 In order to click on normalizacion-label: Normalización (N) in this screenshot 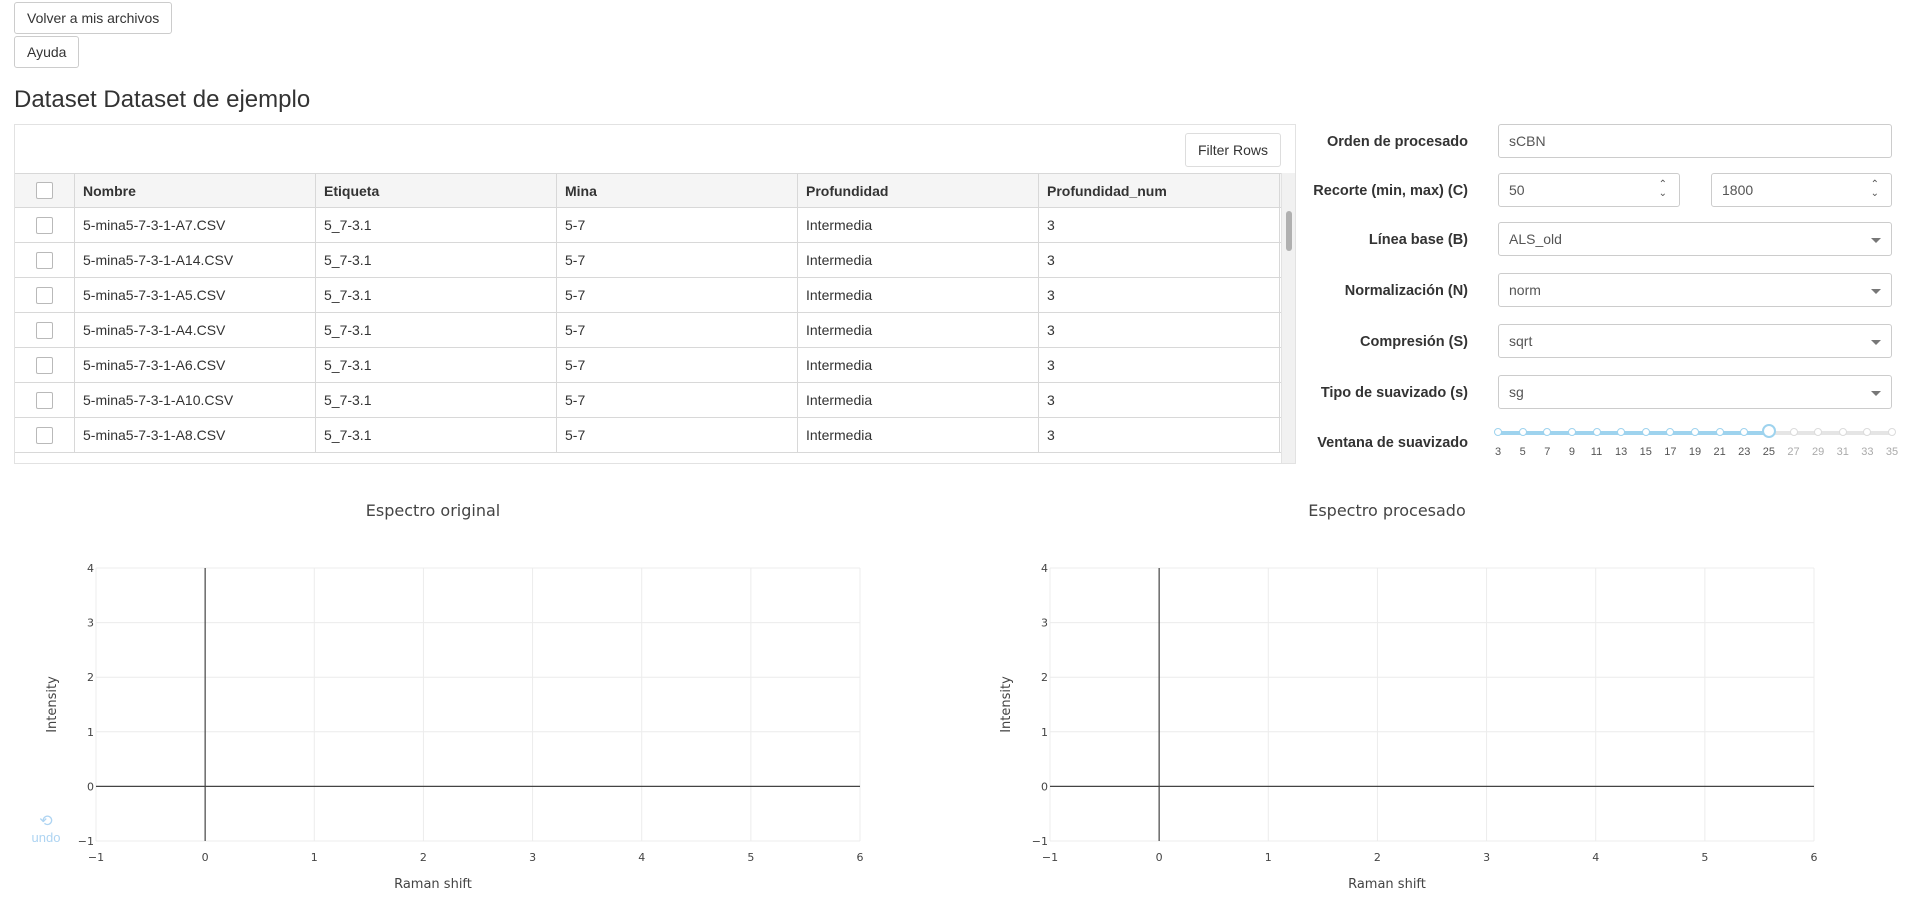, I will do `click(1406, 291)`.